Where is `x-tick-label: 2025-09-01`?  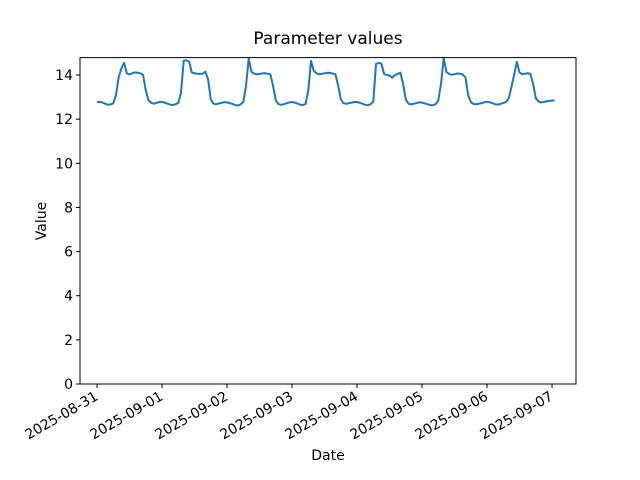
x-tick-label: 2025-09-01 is located at coordinates (127, 416).